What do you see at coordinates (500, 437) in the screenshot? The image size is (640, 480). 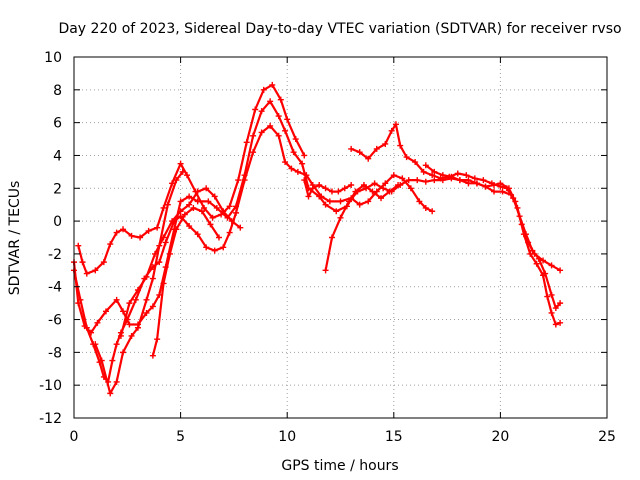 I see `x-tick-label: 20` at bounding box center [500, 437].